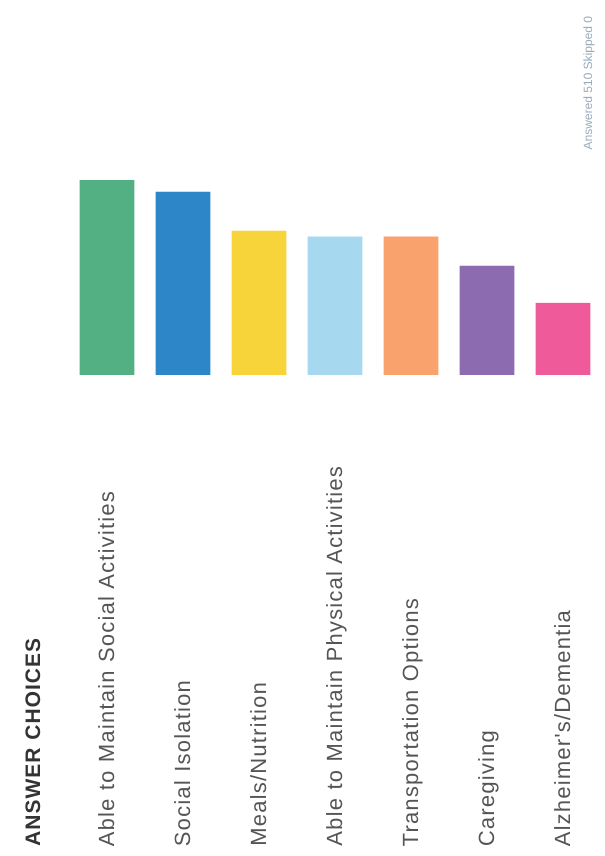 Image resolution: width=605 pixels, height=856 pixels. Describe the element at coordinates (588, 83) in the screenshot. I see `text: Answered 510 Skipped 0` at that location.